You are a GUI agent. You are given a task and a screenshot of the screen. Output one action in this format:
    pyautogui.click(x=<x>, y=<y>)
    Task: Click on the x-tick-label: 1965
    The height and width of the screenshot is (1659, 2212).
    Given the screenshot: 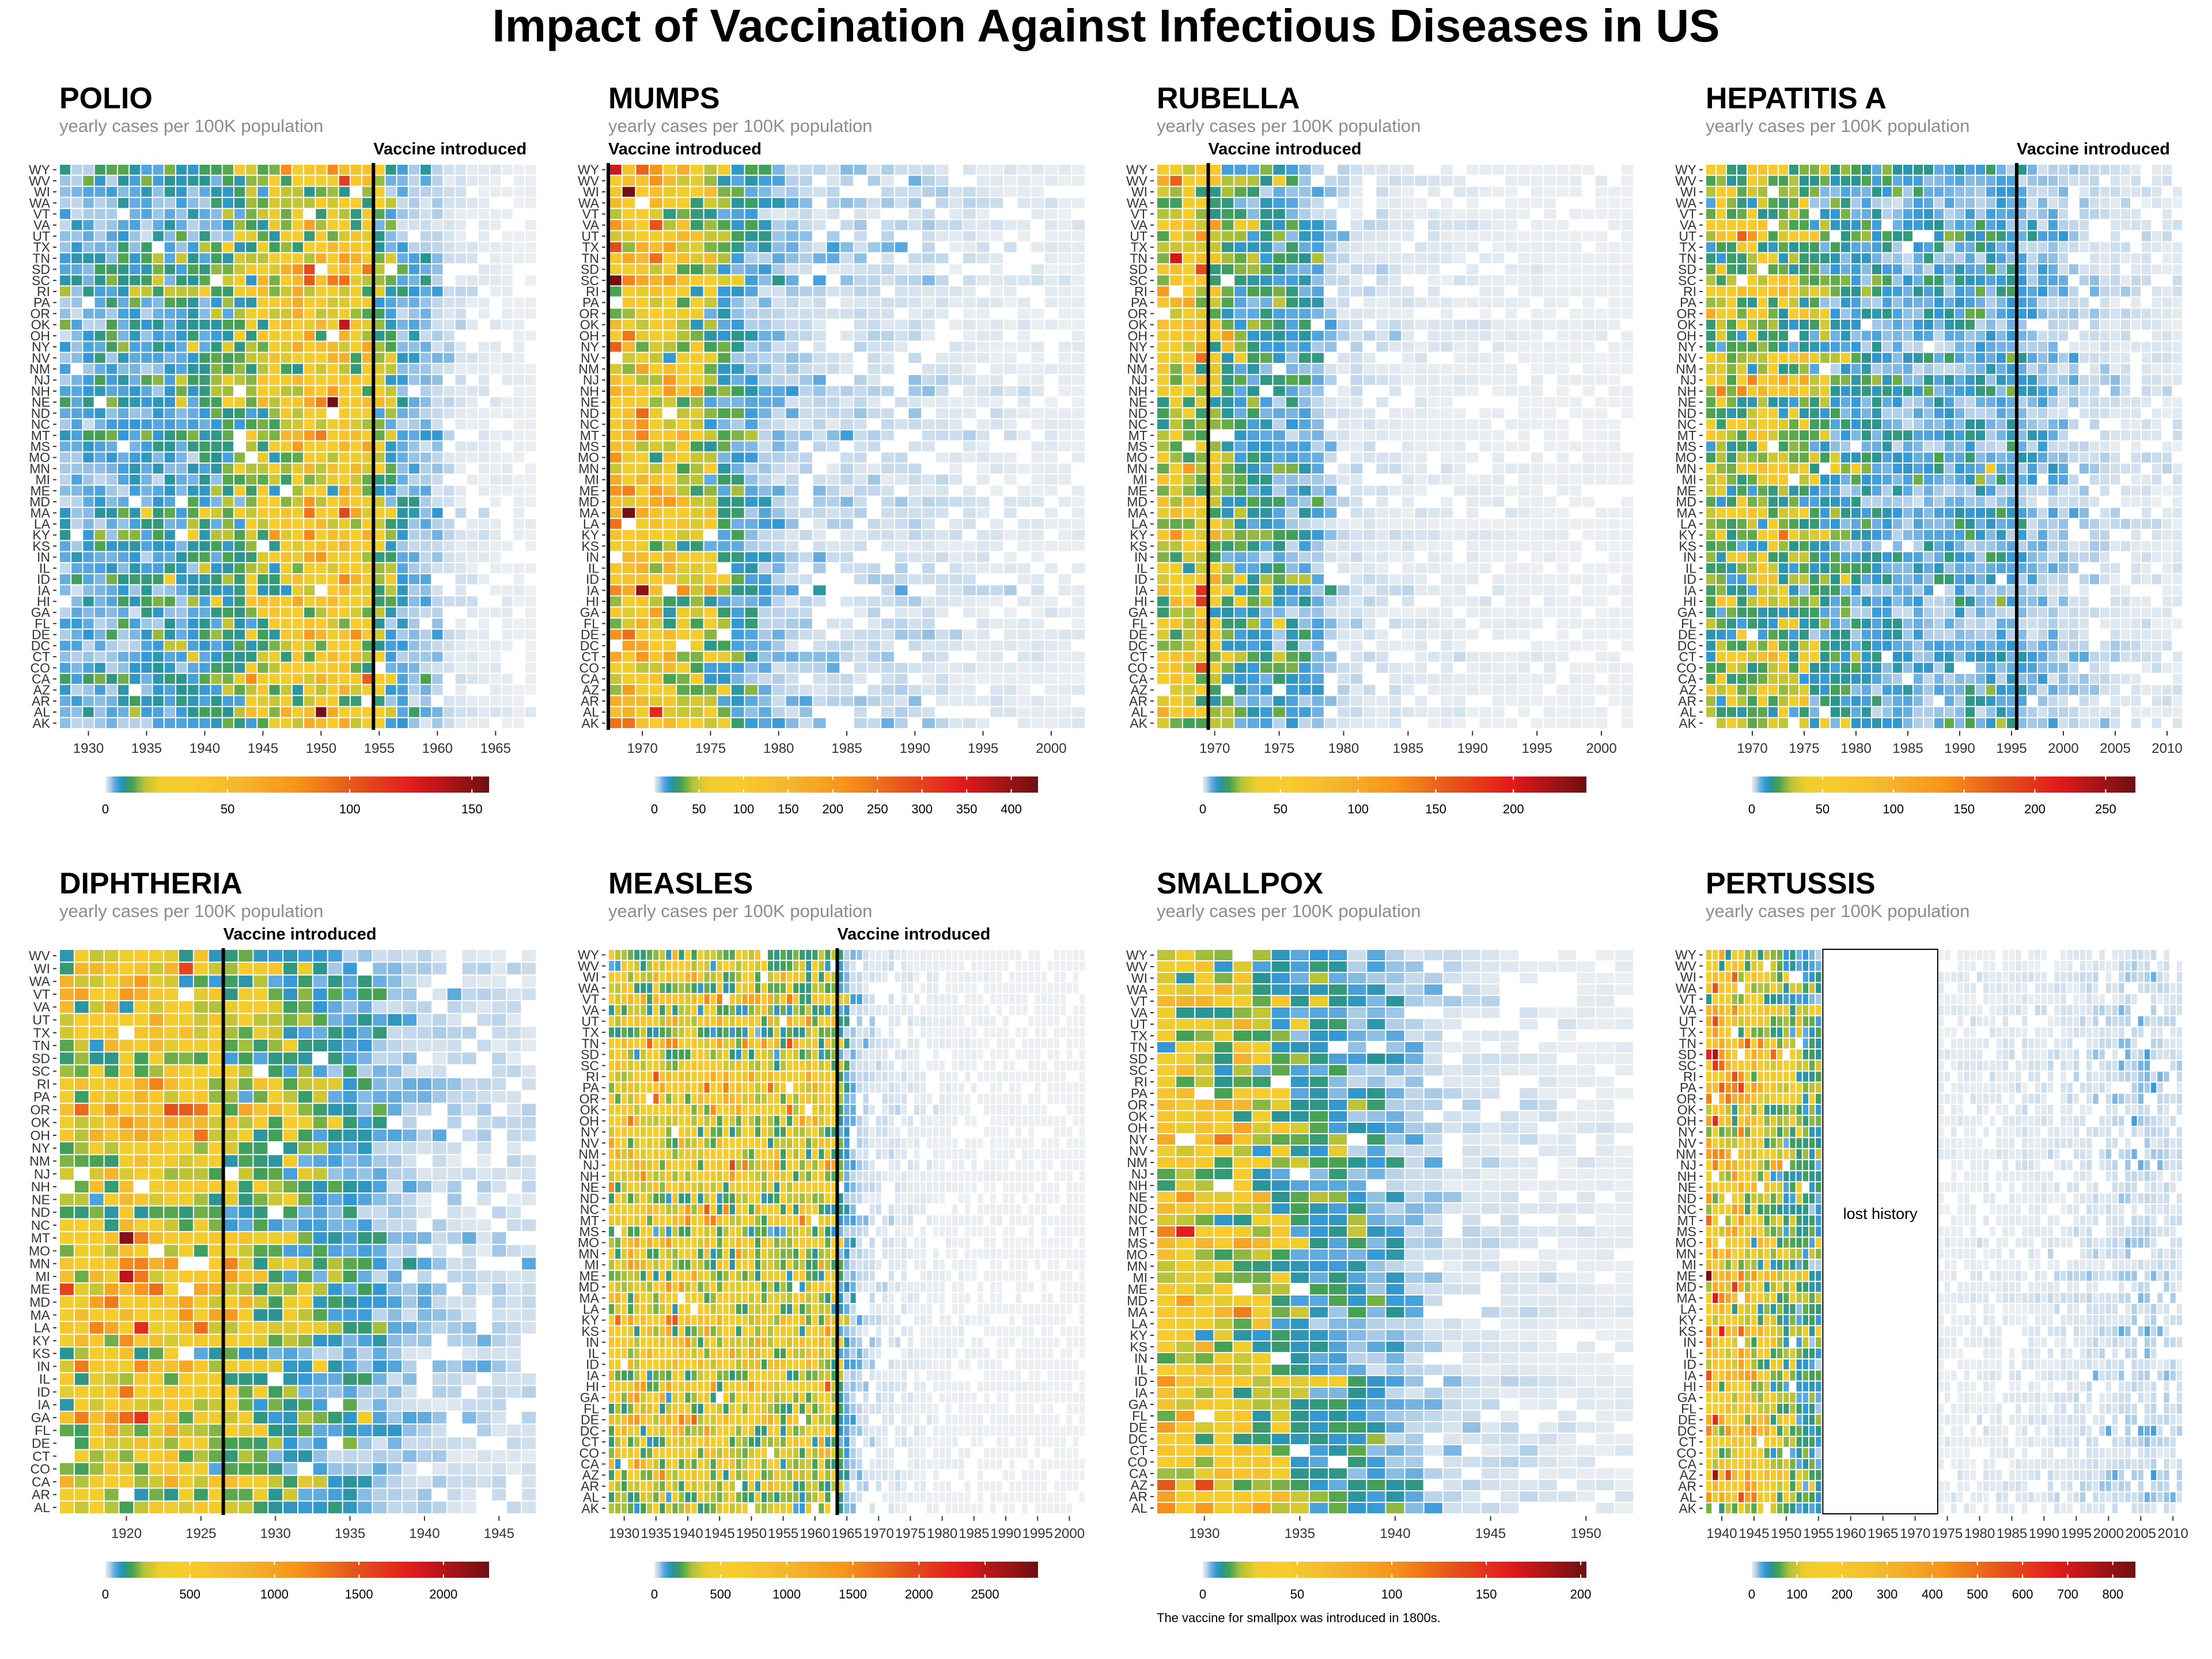 What is the action you would take?
    pyautogui.click(x=495, y=748)
    